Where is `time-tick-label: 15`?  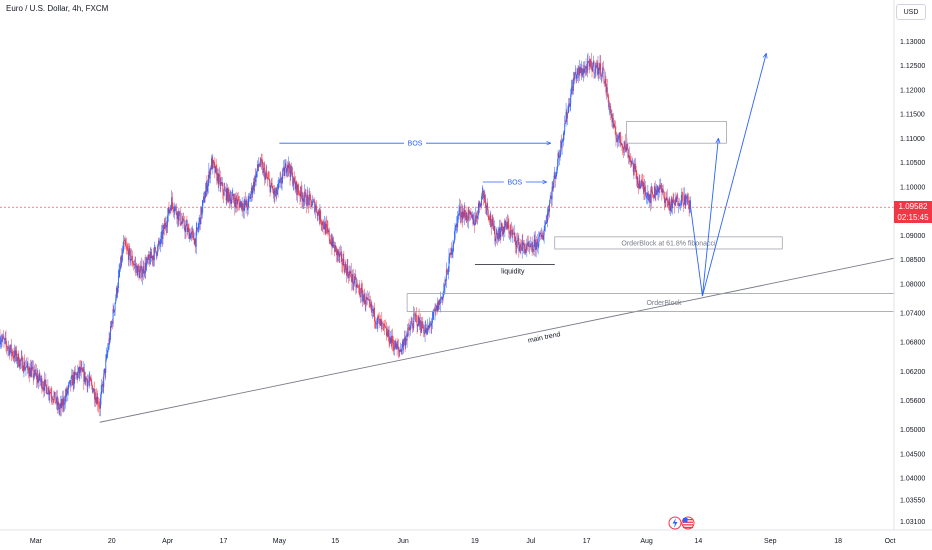 time-tick-label: 15 is located at coordinates (335, 541).